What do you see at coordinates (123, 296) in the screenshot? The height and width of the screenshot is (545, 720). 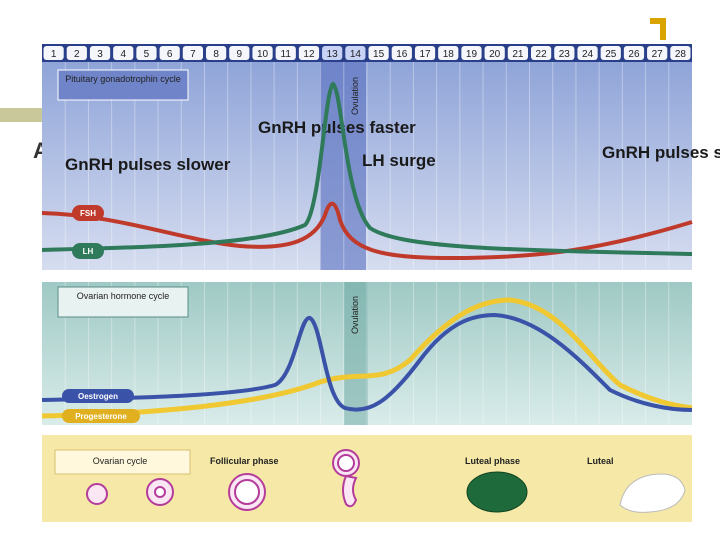 I see `panel-label: Ovarian hormone cycle` at bounding box center [123, 296].